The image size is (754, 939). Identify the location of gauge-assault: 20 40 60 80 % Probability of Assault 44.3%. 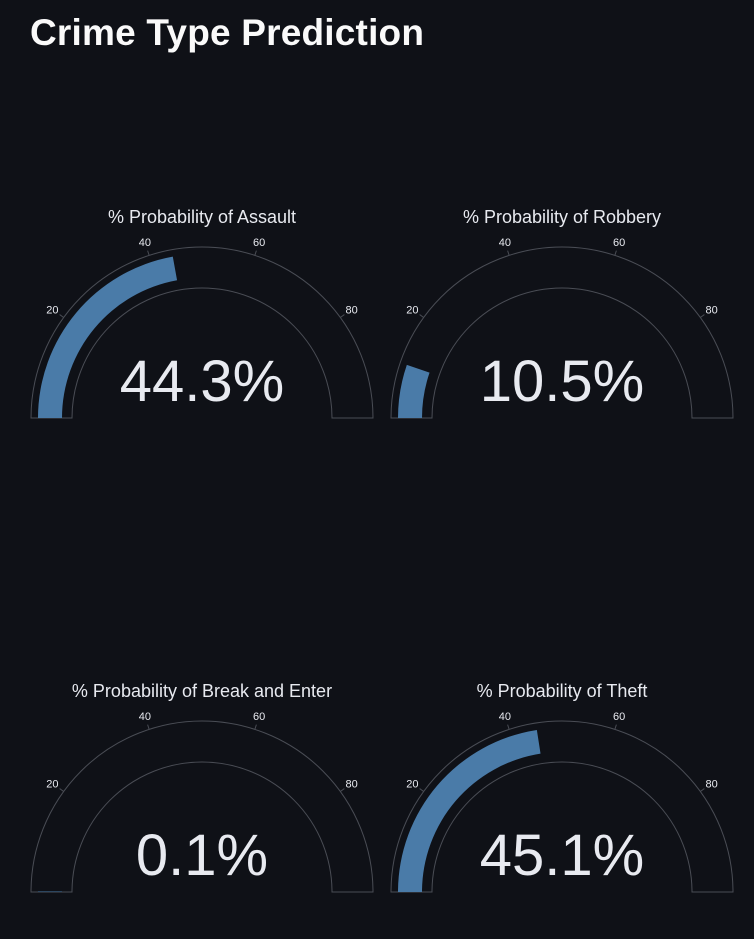
(202, 320).